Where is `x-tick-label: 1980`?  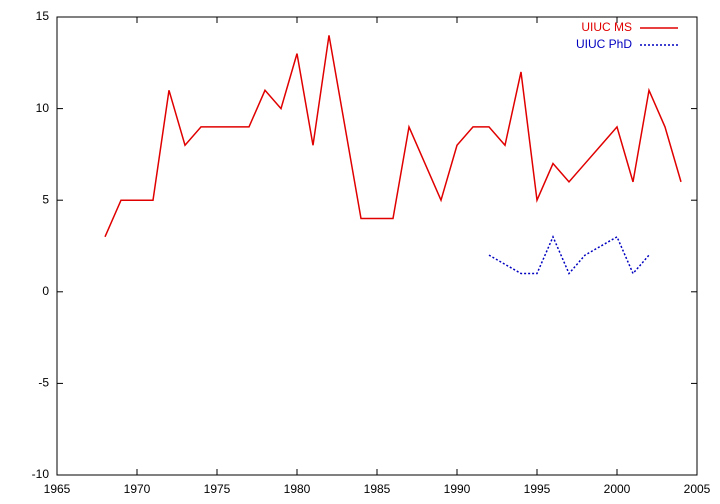 x-tick-label: 1980 is located at coordinates (297, 489).